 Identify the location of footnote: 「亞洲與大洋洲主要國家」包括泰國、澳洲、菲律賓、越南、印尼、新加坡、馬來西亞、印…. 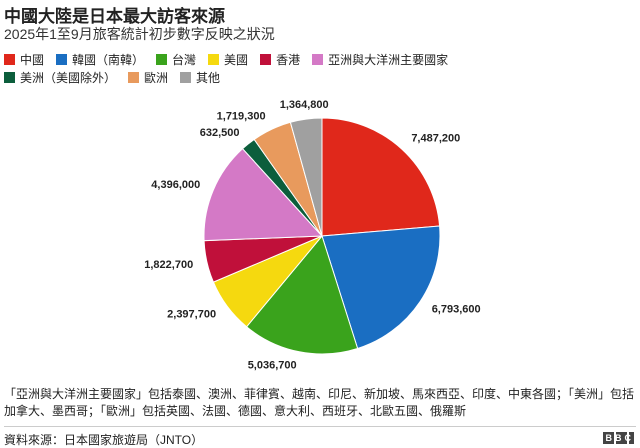
(319, 402).